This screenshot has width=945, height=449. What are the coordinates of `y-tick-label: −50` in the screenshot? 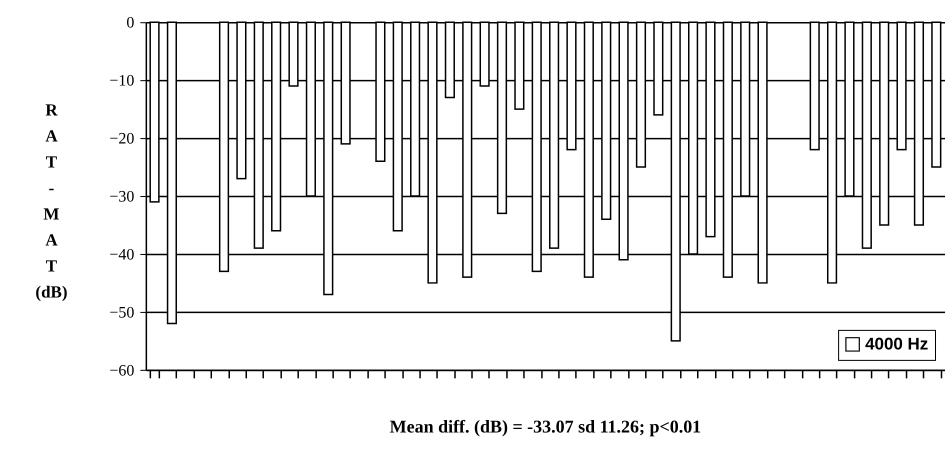 It's located at (121, 313).